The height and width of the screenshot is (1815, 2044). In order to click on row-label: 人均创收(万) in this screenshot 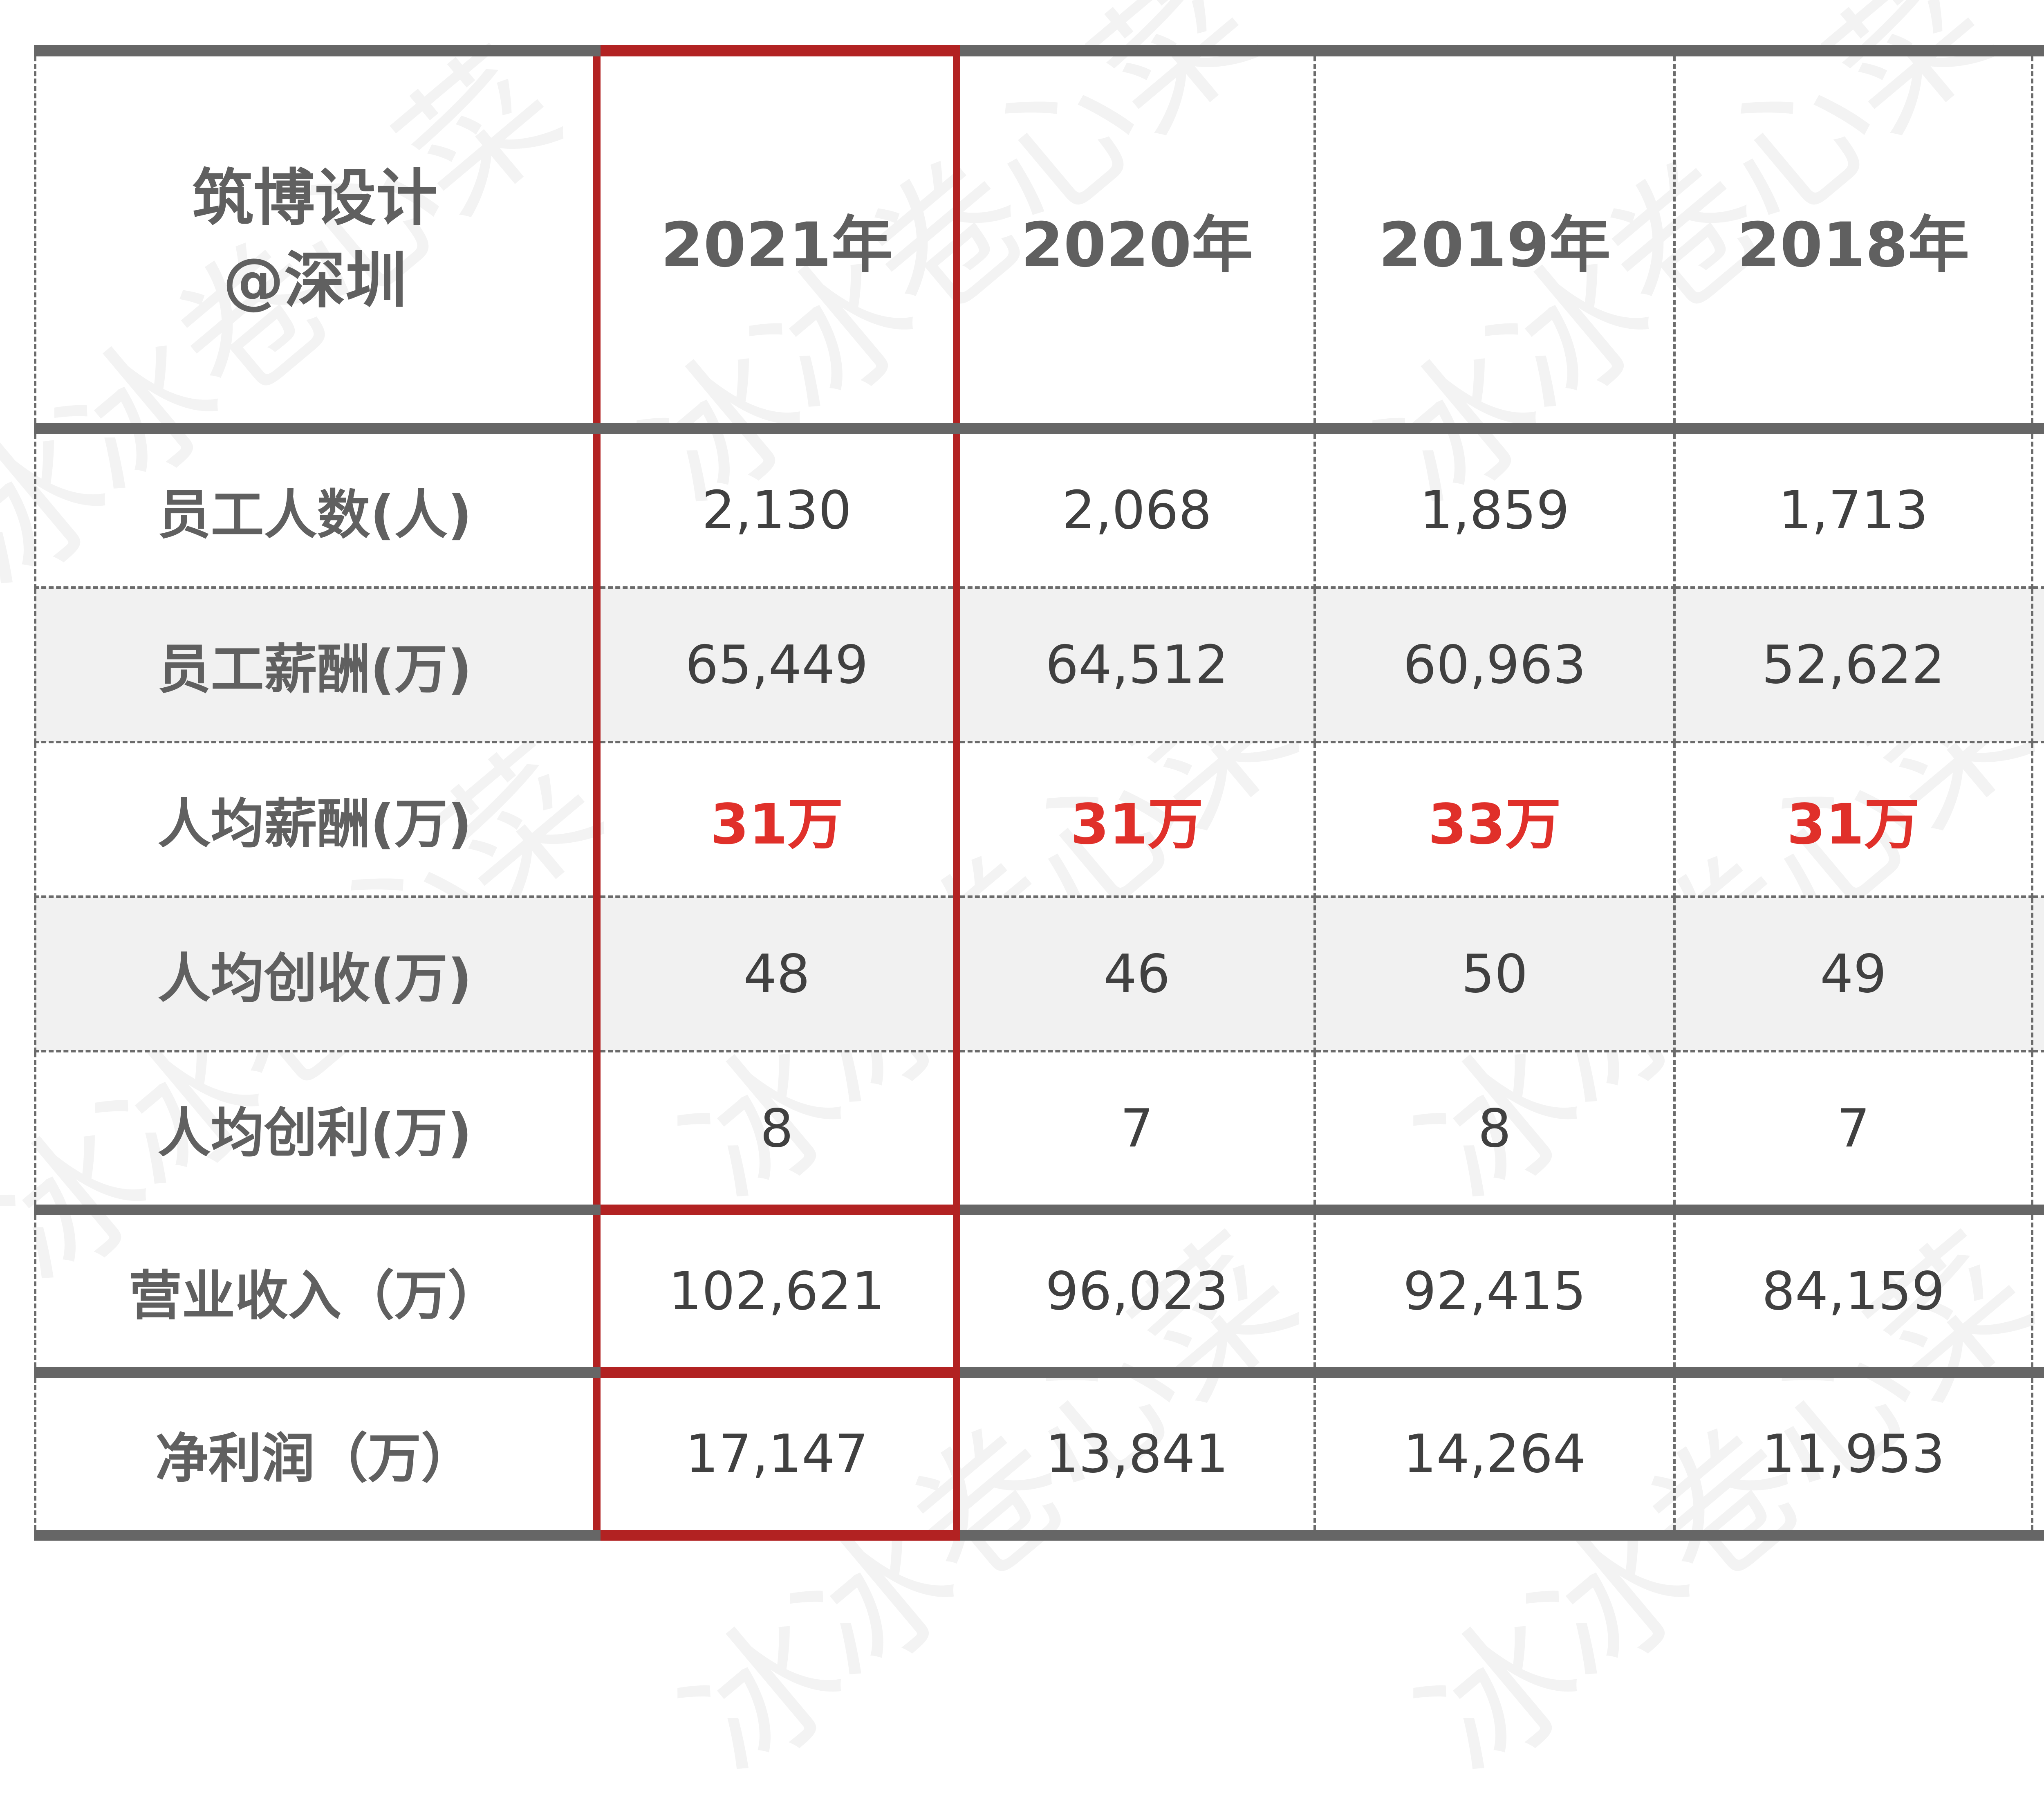, I will do `click(316, 973)`.